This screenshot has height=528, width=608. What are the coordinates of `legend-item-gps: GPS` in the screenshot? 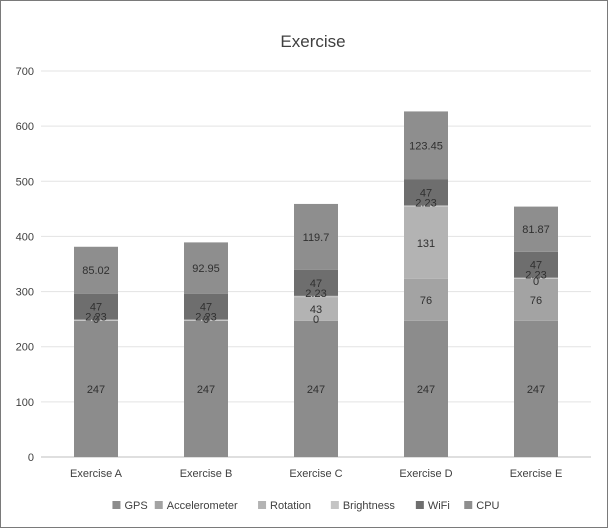 It's located at (130, 506).